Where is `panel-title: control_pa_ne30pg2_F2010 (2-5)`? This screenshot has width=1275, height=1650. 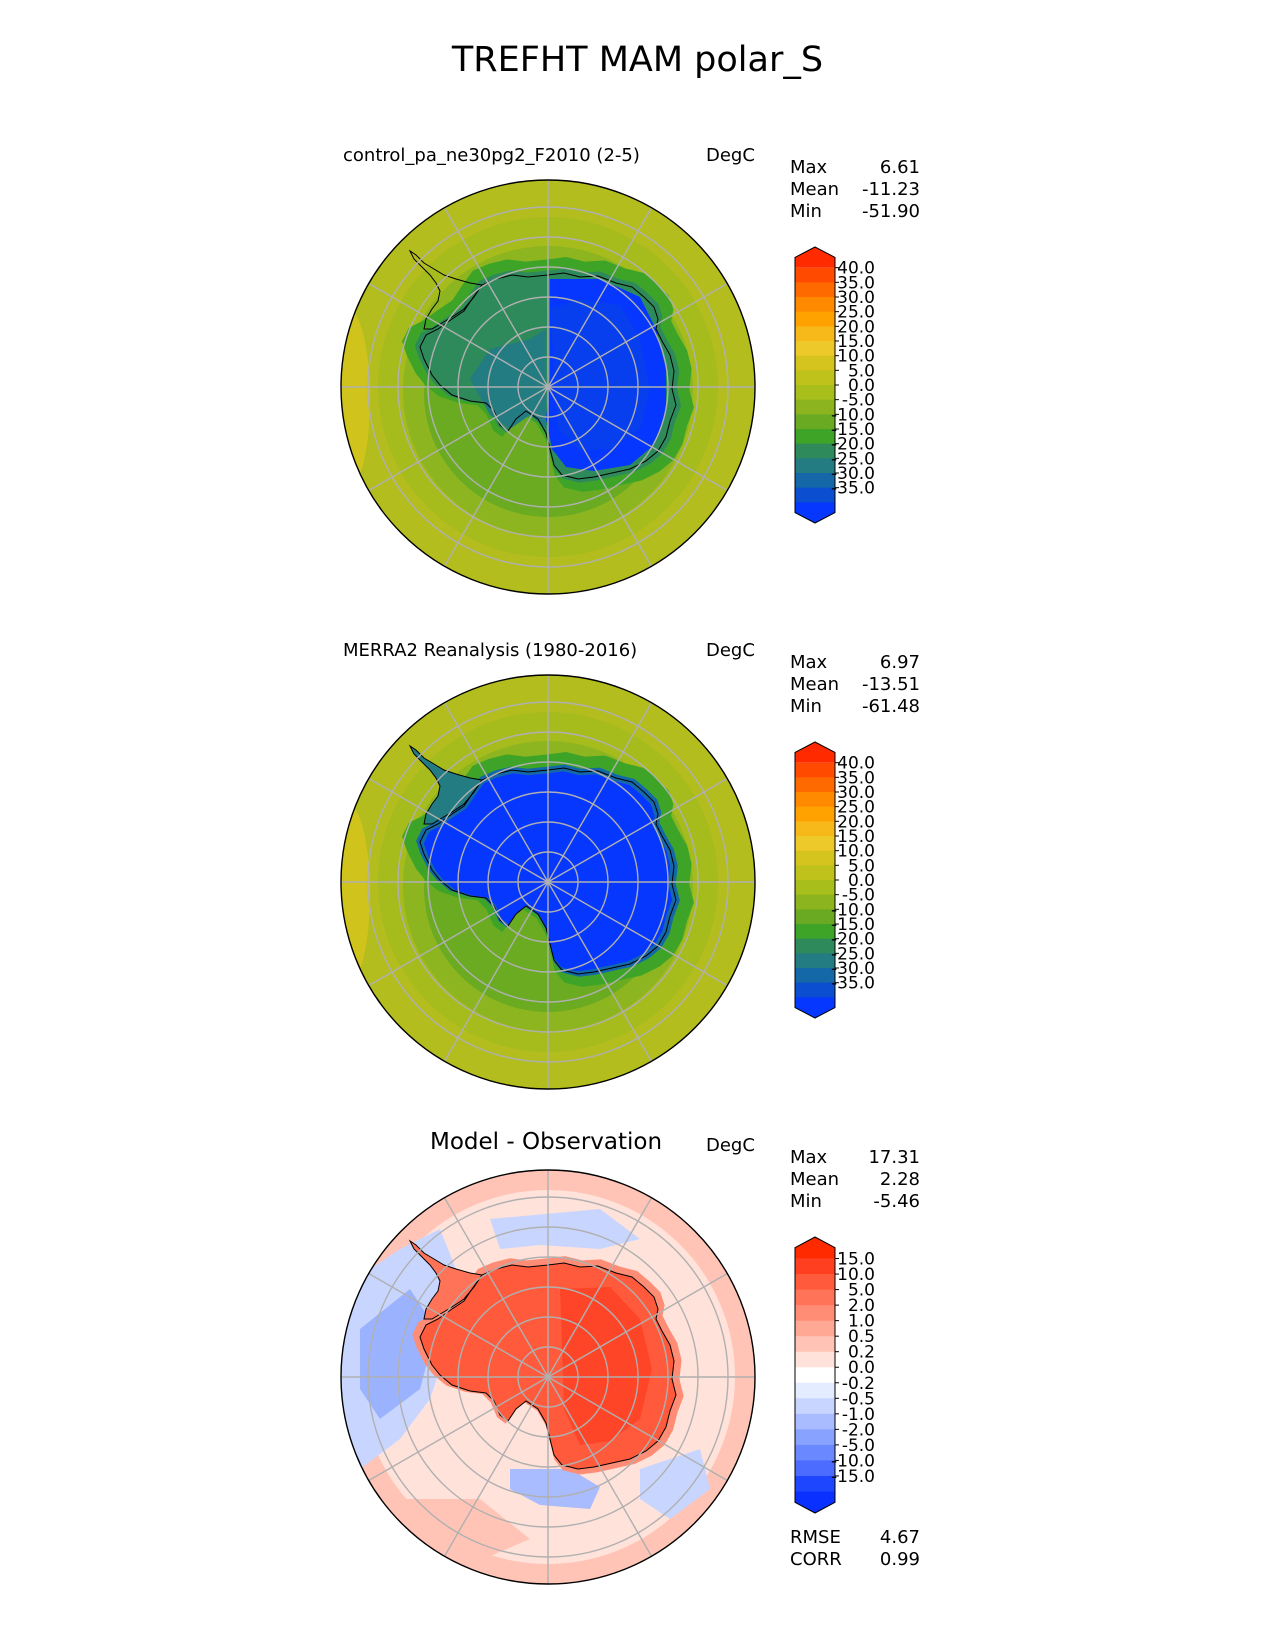 panel-title: control_pa_ne30pg2_F2010 (2-5) is located at coordinates (491, 155).